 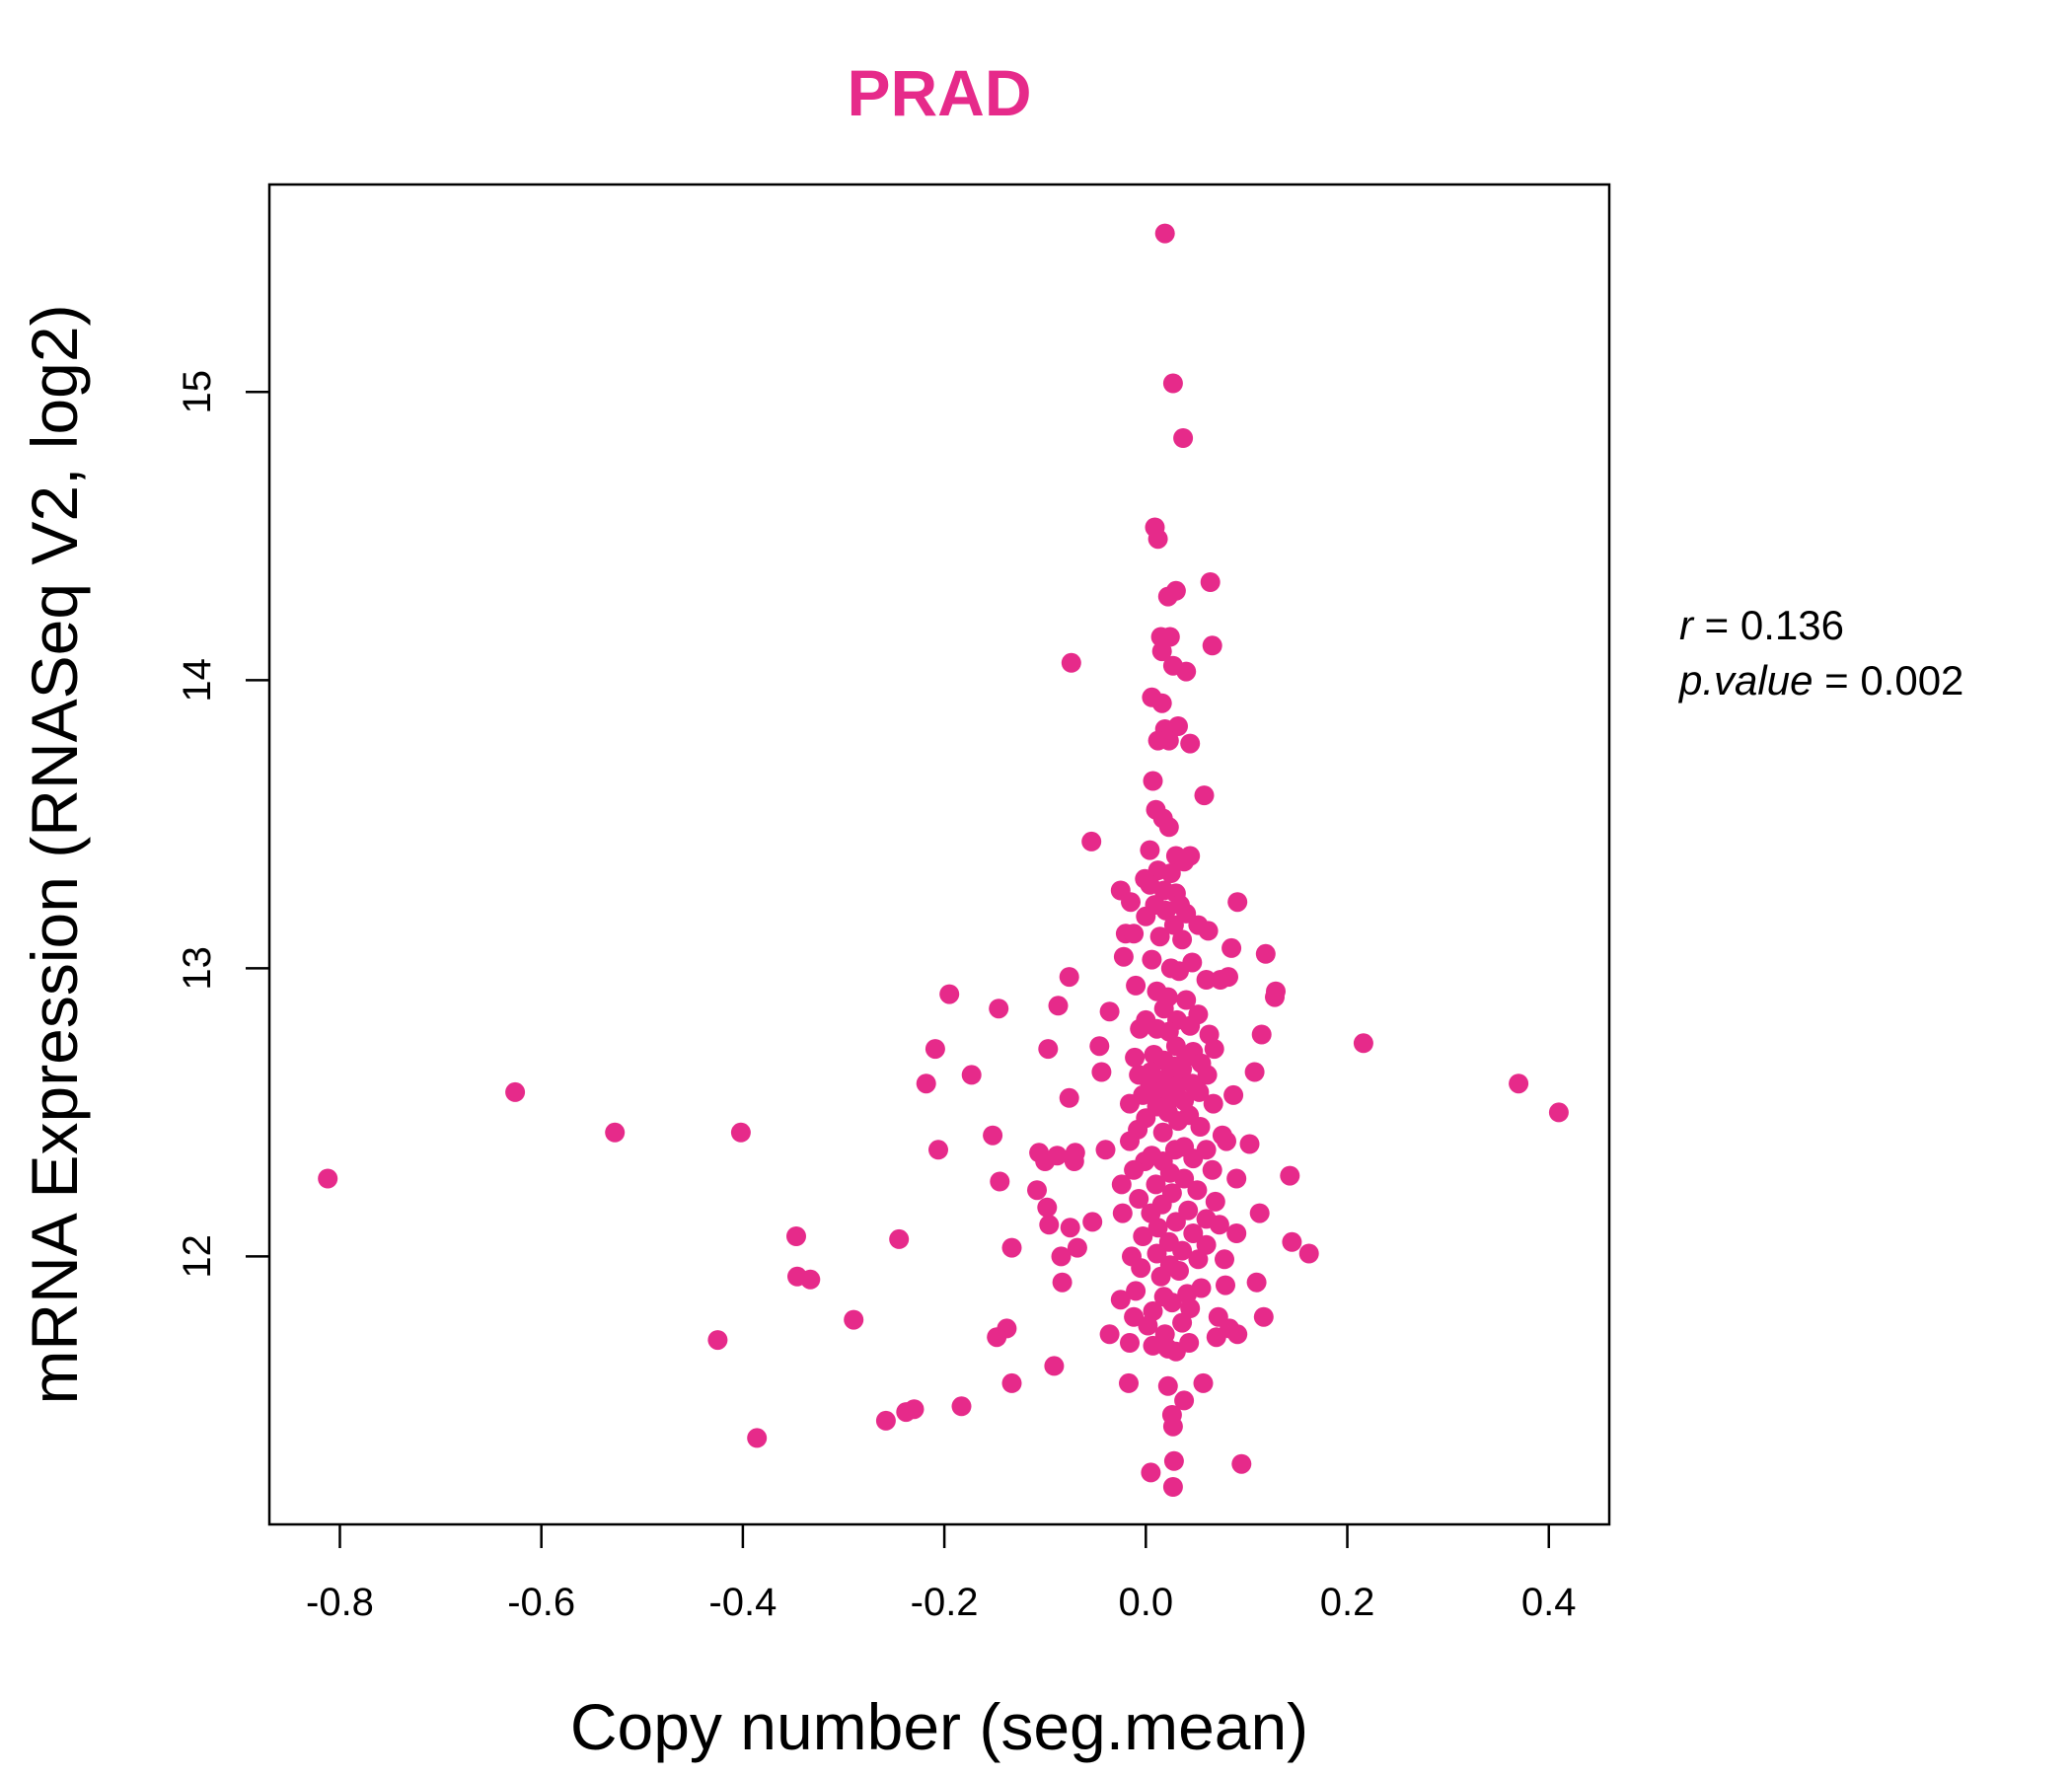 What do you see at coordinates (55, 854) in the screenshot?
I see `y-axis-label: mRNA Expression (RNASeq V2, log2)` at bounding box center [55, 854].